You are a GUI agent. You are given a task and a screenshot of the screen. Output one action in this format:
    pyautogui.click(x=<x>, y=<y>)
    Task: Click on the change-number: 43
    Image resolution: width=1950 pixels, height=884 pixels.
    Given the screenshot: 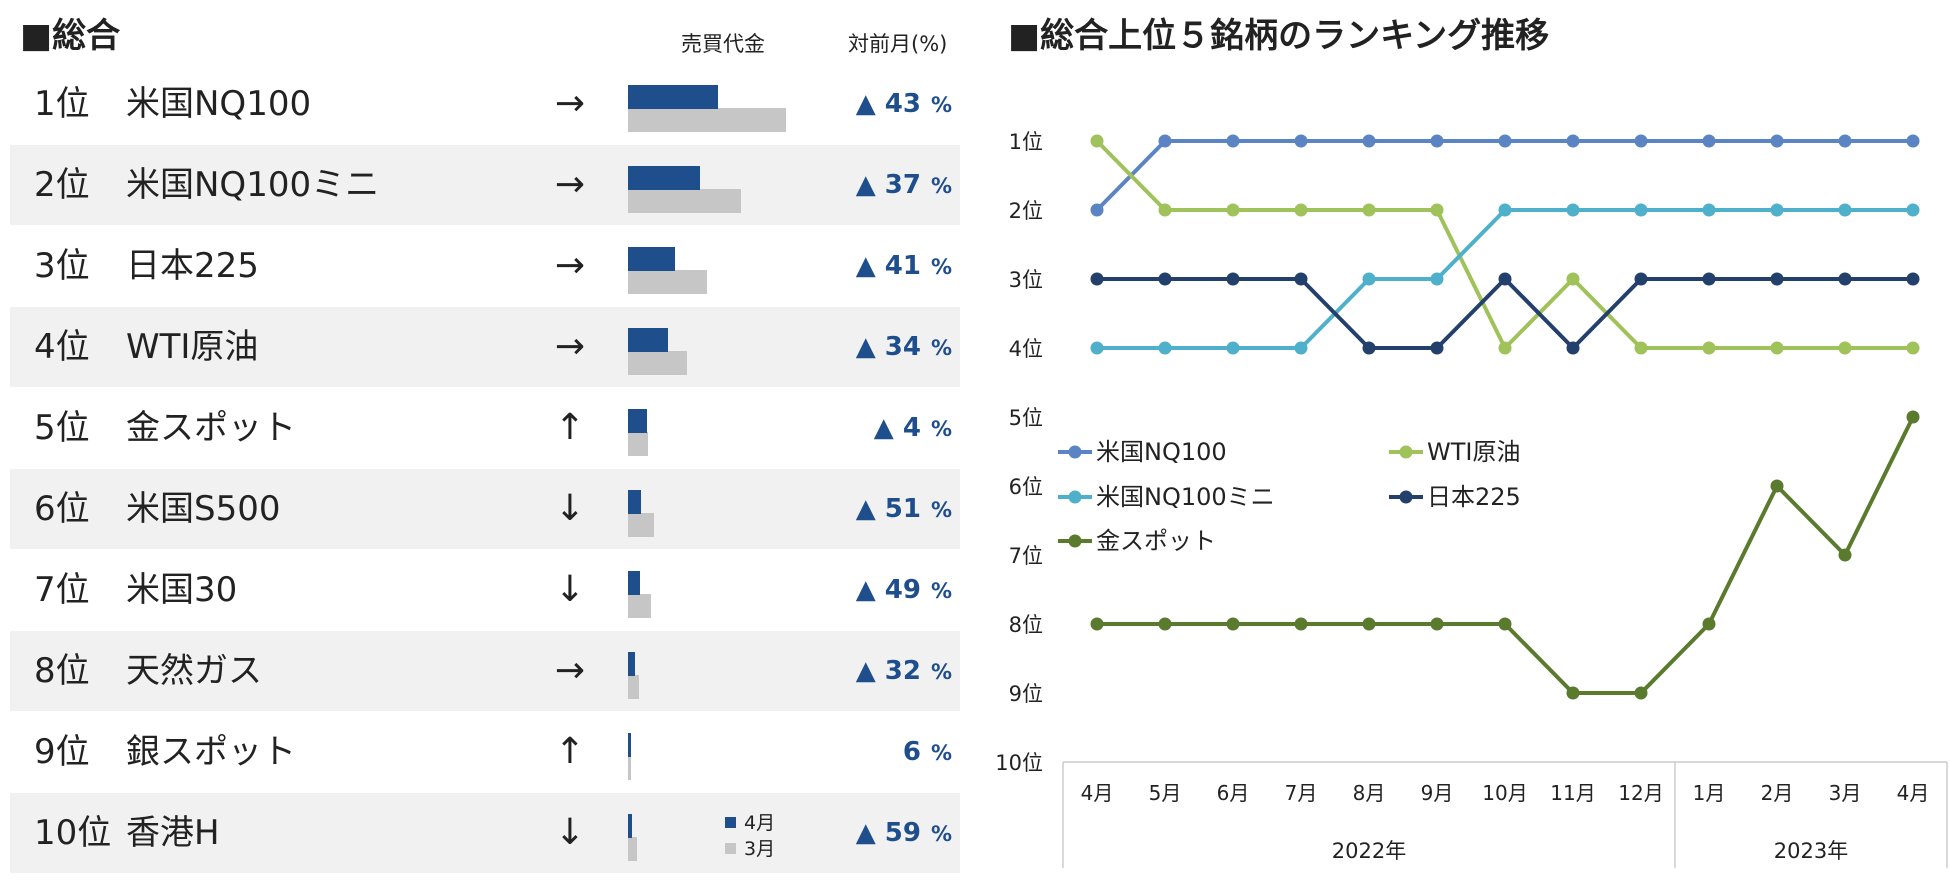 What is the action you would take?
    pyautogui.click(x=902, y=104)
    